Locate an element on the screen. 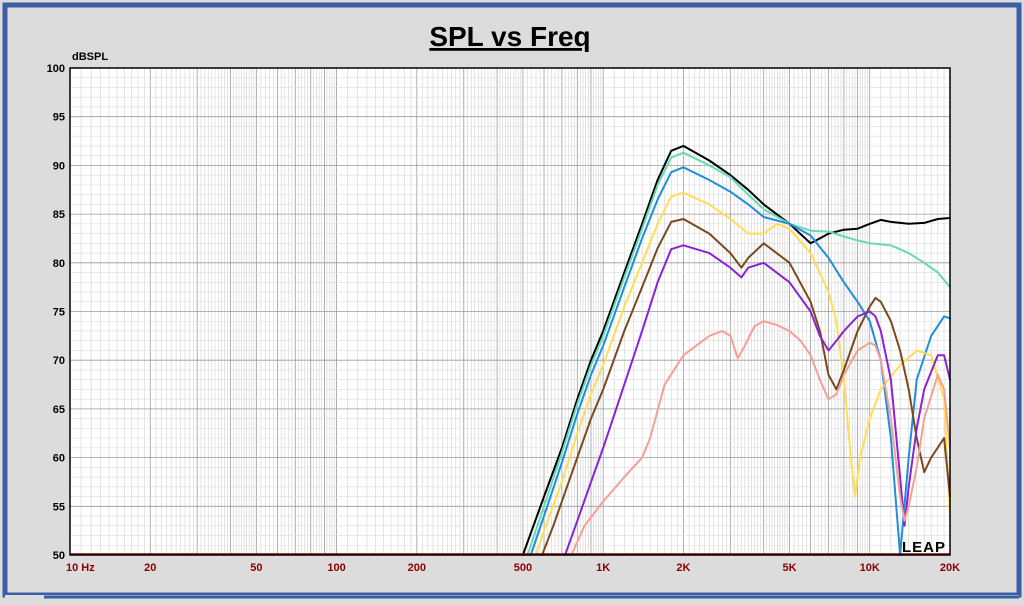 The image size is (1024, 605). y-tick-label: 95 is located at coordinates (59, 118).